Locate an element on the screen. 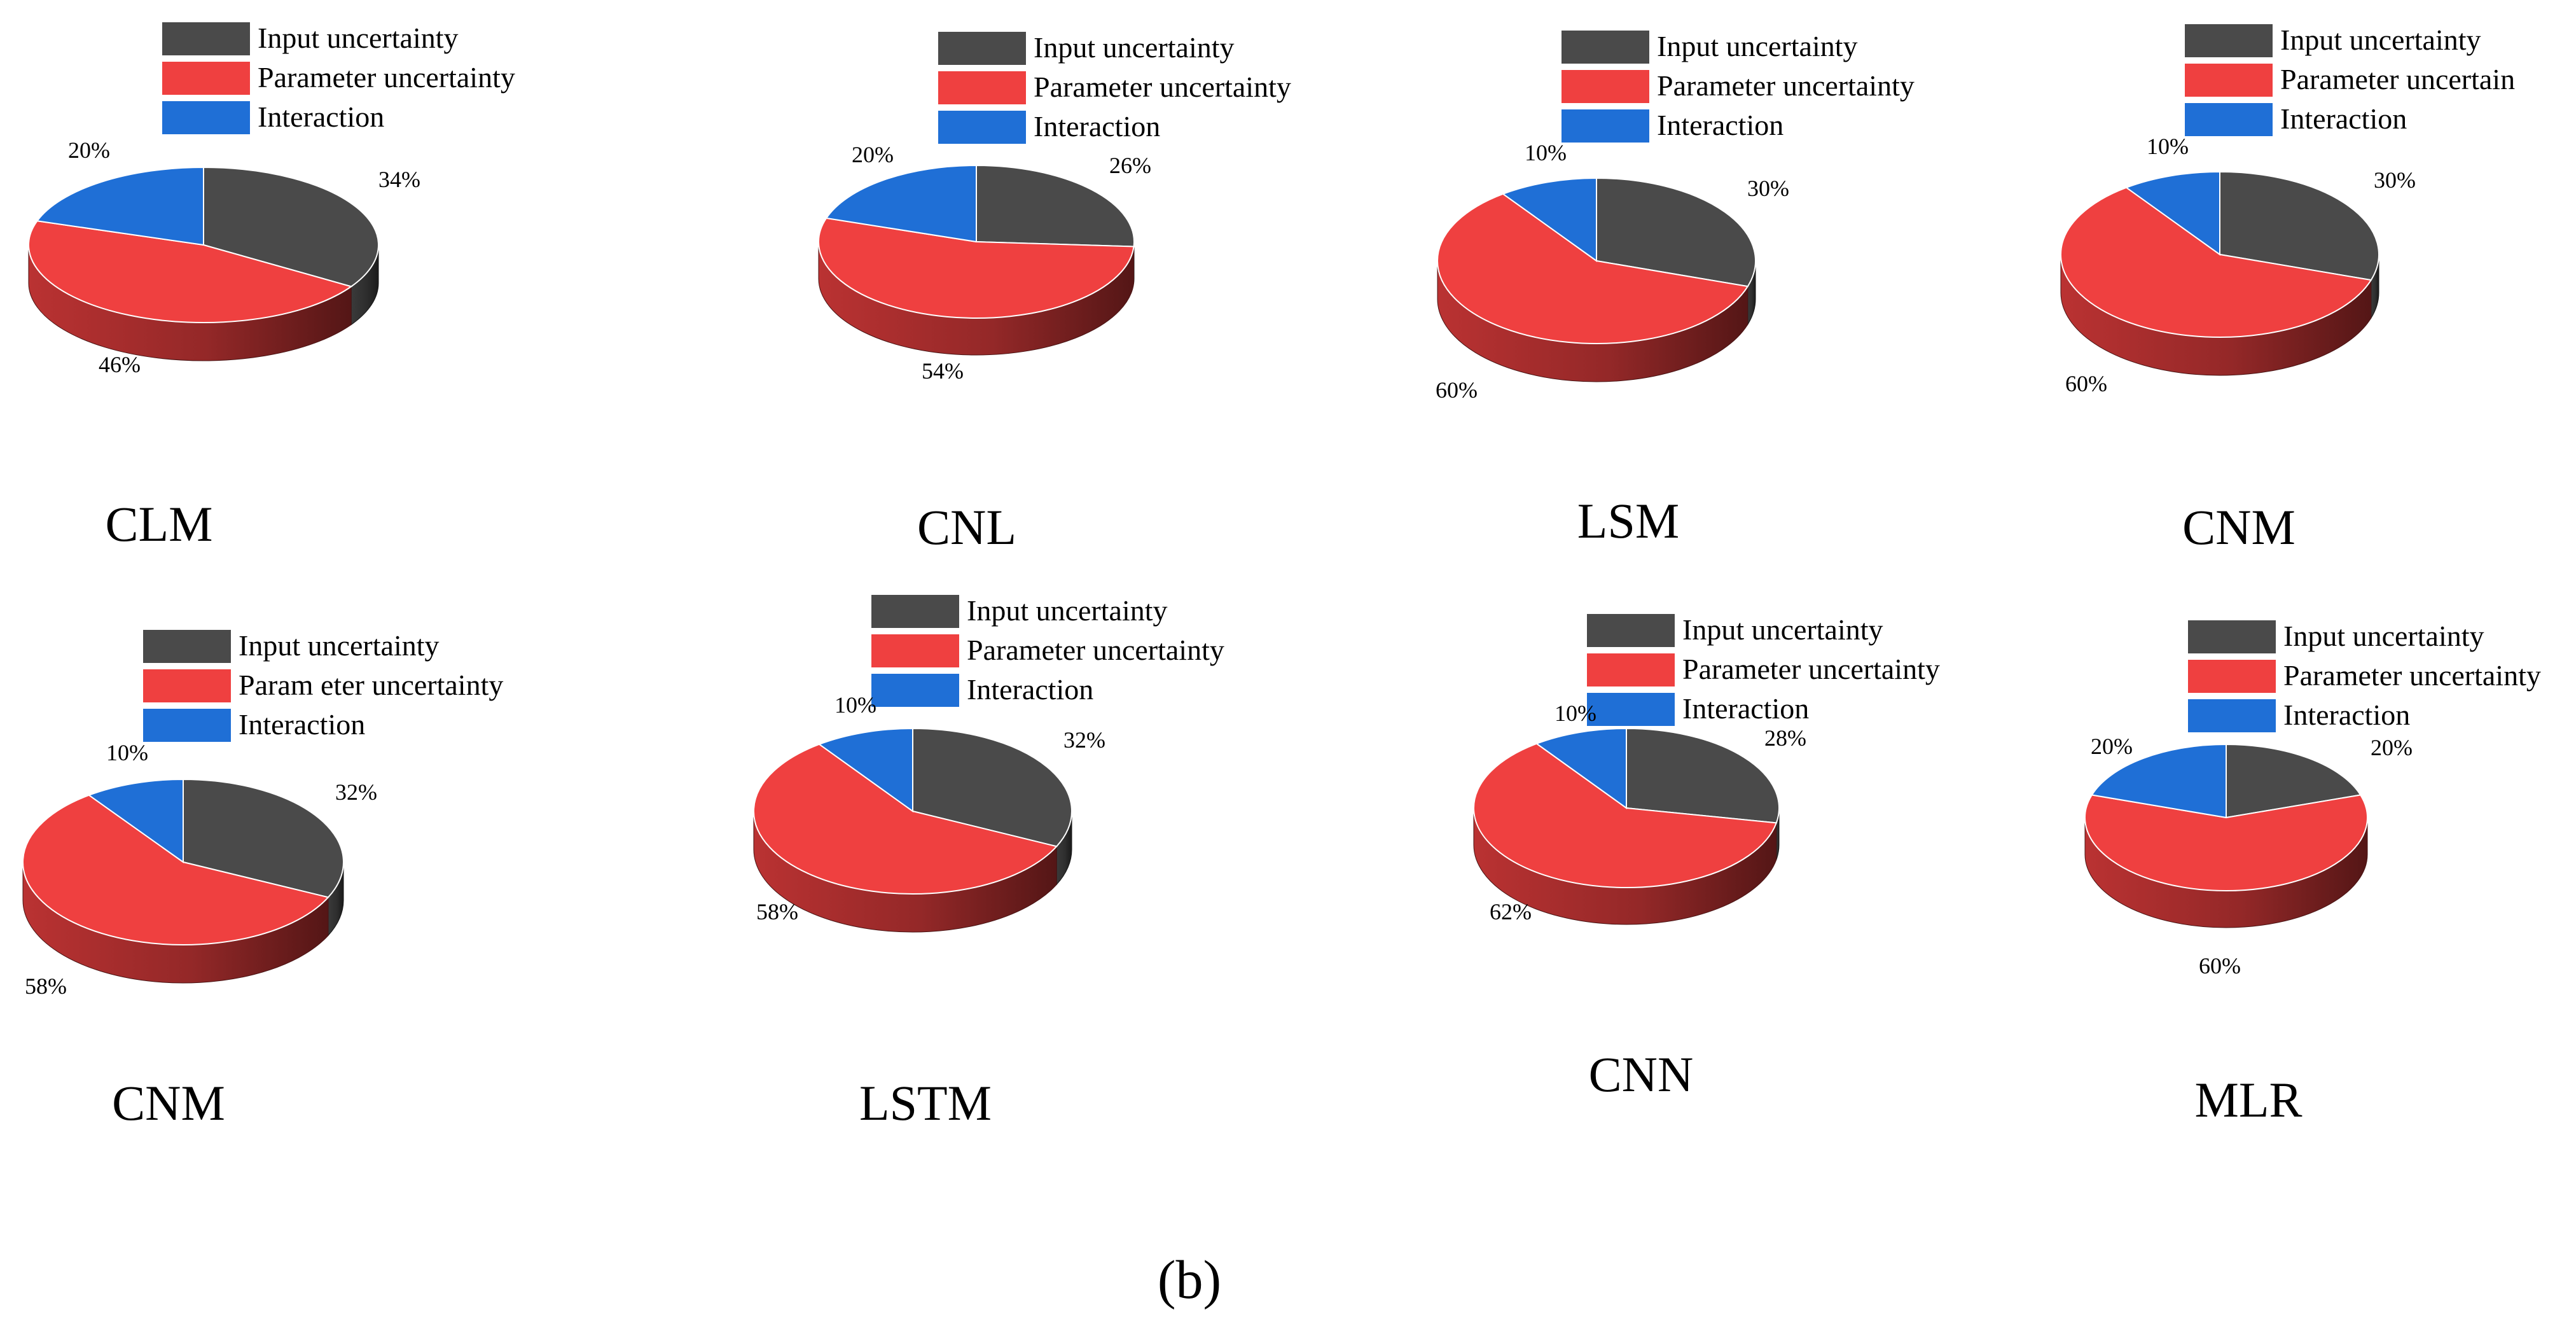  chart-title: CNL is located at coordinates (966, 527).